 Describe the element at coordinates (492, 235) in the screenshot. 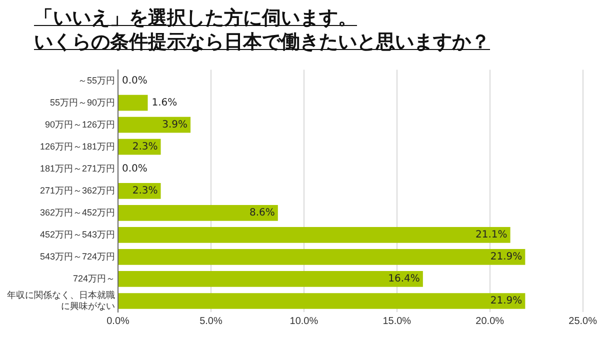

I see `data-label: 21.1%` at that location.